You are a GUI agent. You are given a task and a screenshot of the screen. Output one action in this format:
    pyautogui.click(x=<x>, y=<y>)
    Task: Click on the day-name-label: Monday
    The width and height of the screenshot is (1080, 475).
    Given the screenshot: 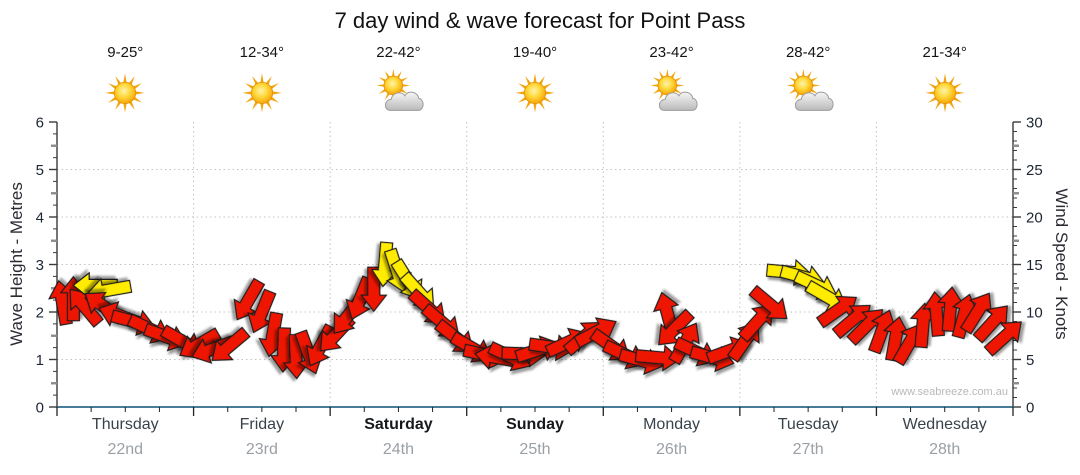 What is the action you would take?
    pyautogui.click(x=672, y=424)
    